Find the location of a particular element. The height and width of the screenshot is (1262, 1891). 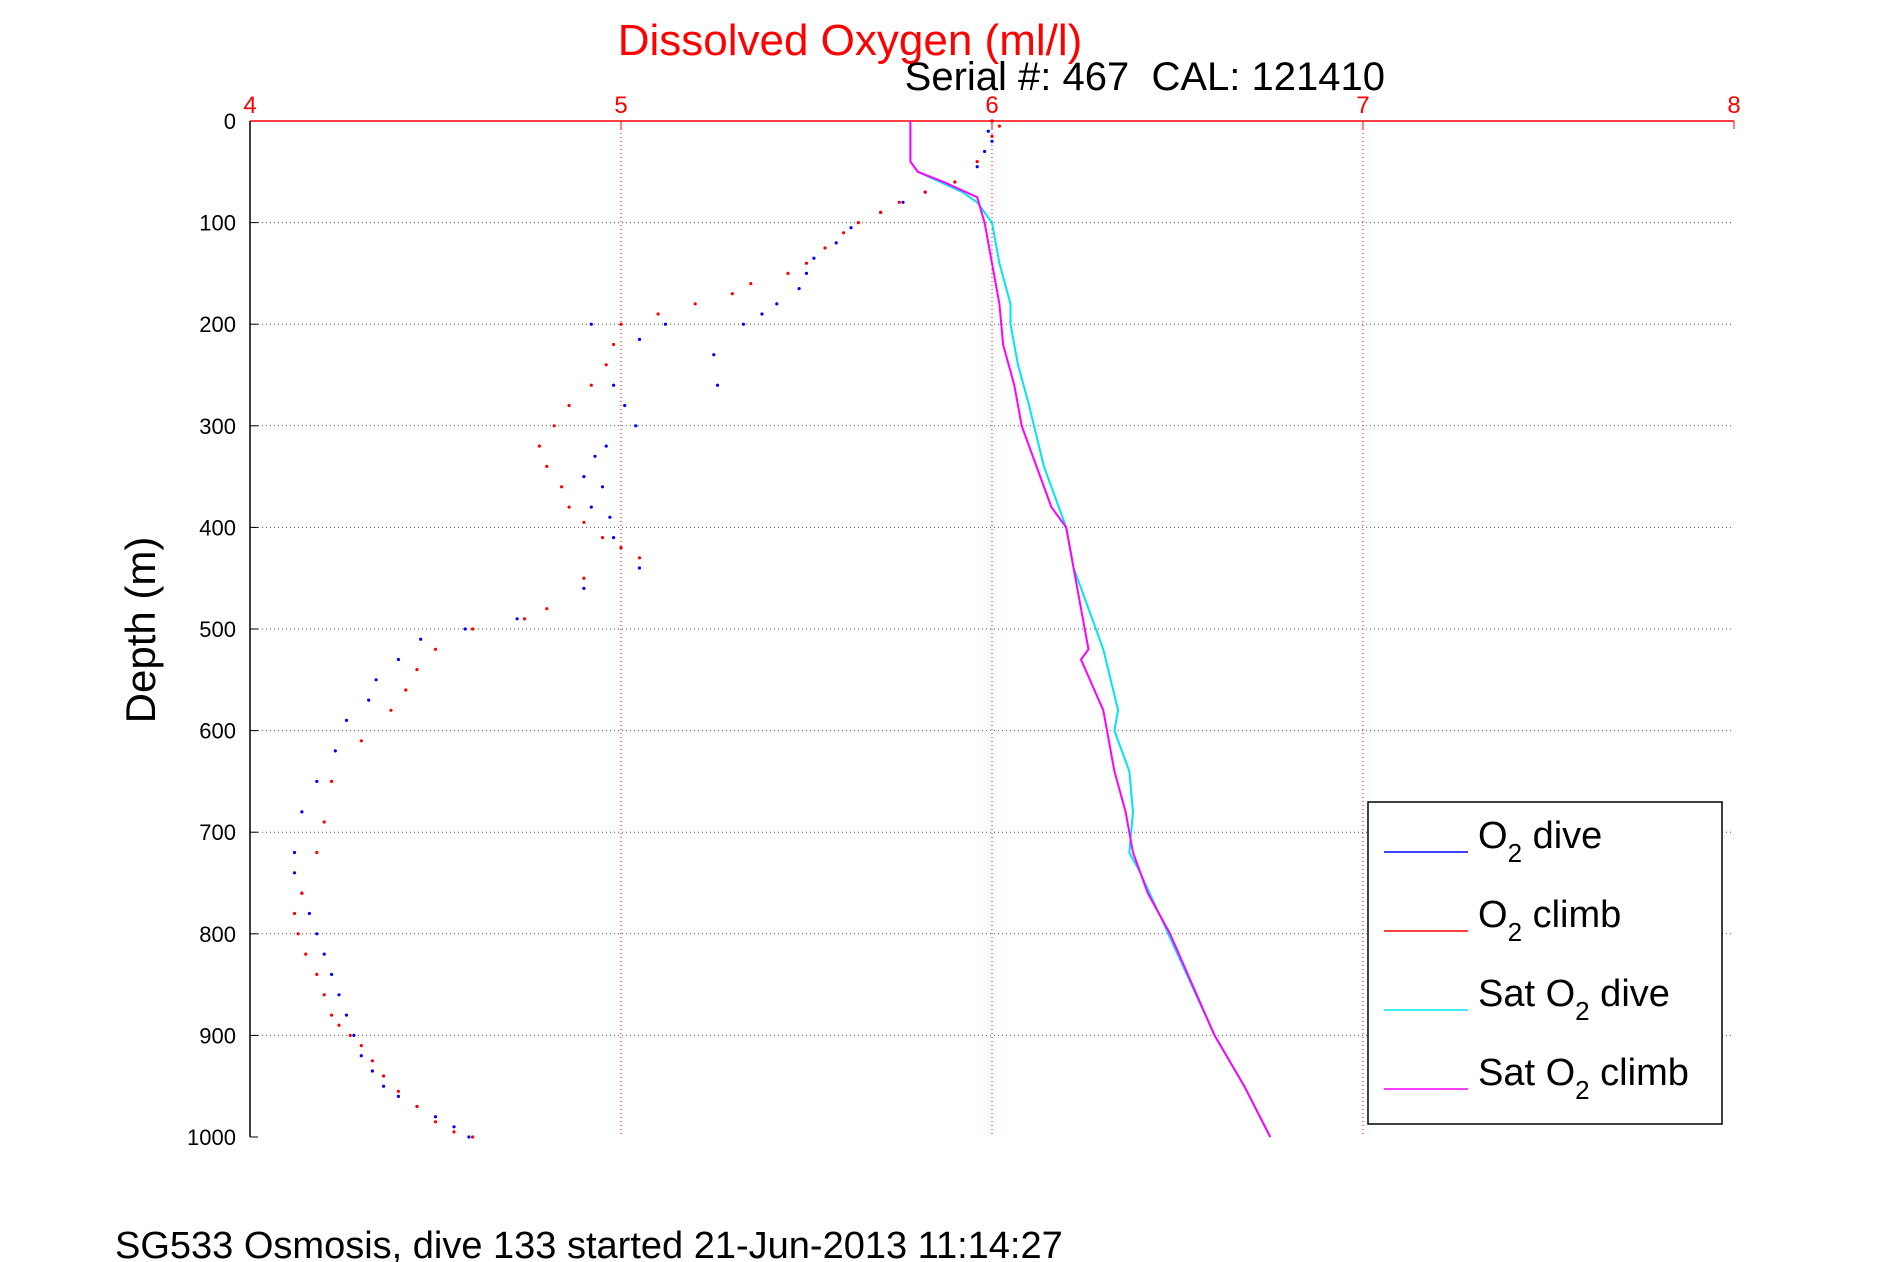

legend-box is located at coordinates (1545, 963).